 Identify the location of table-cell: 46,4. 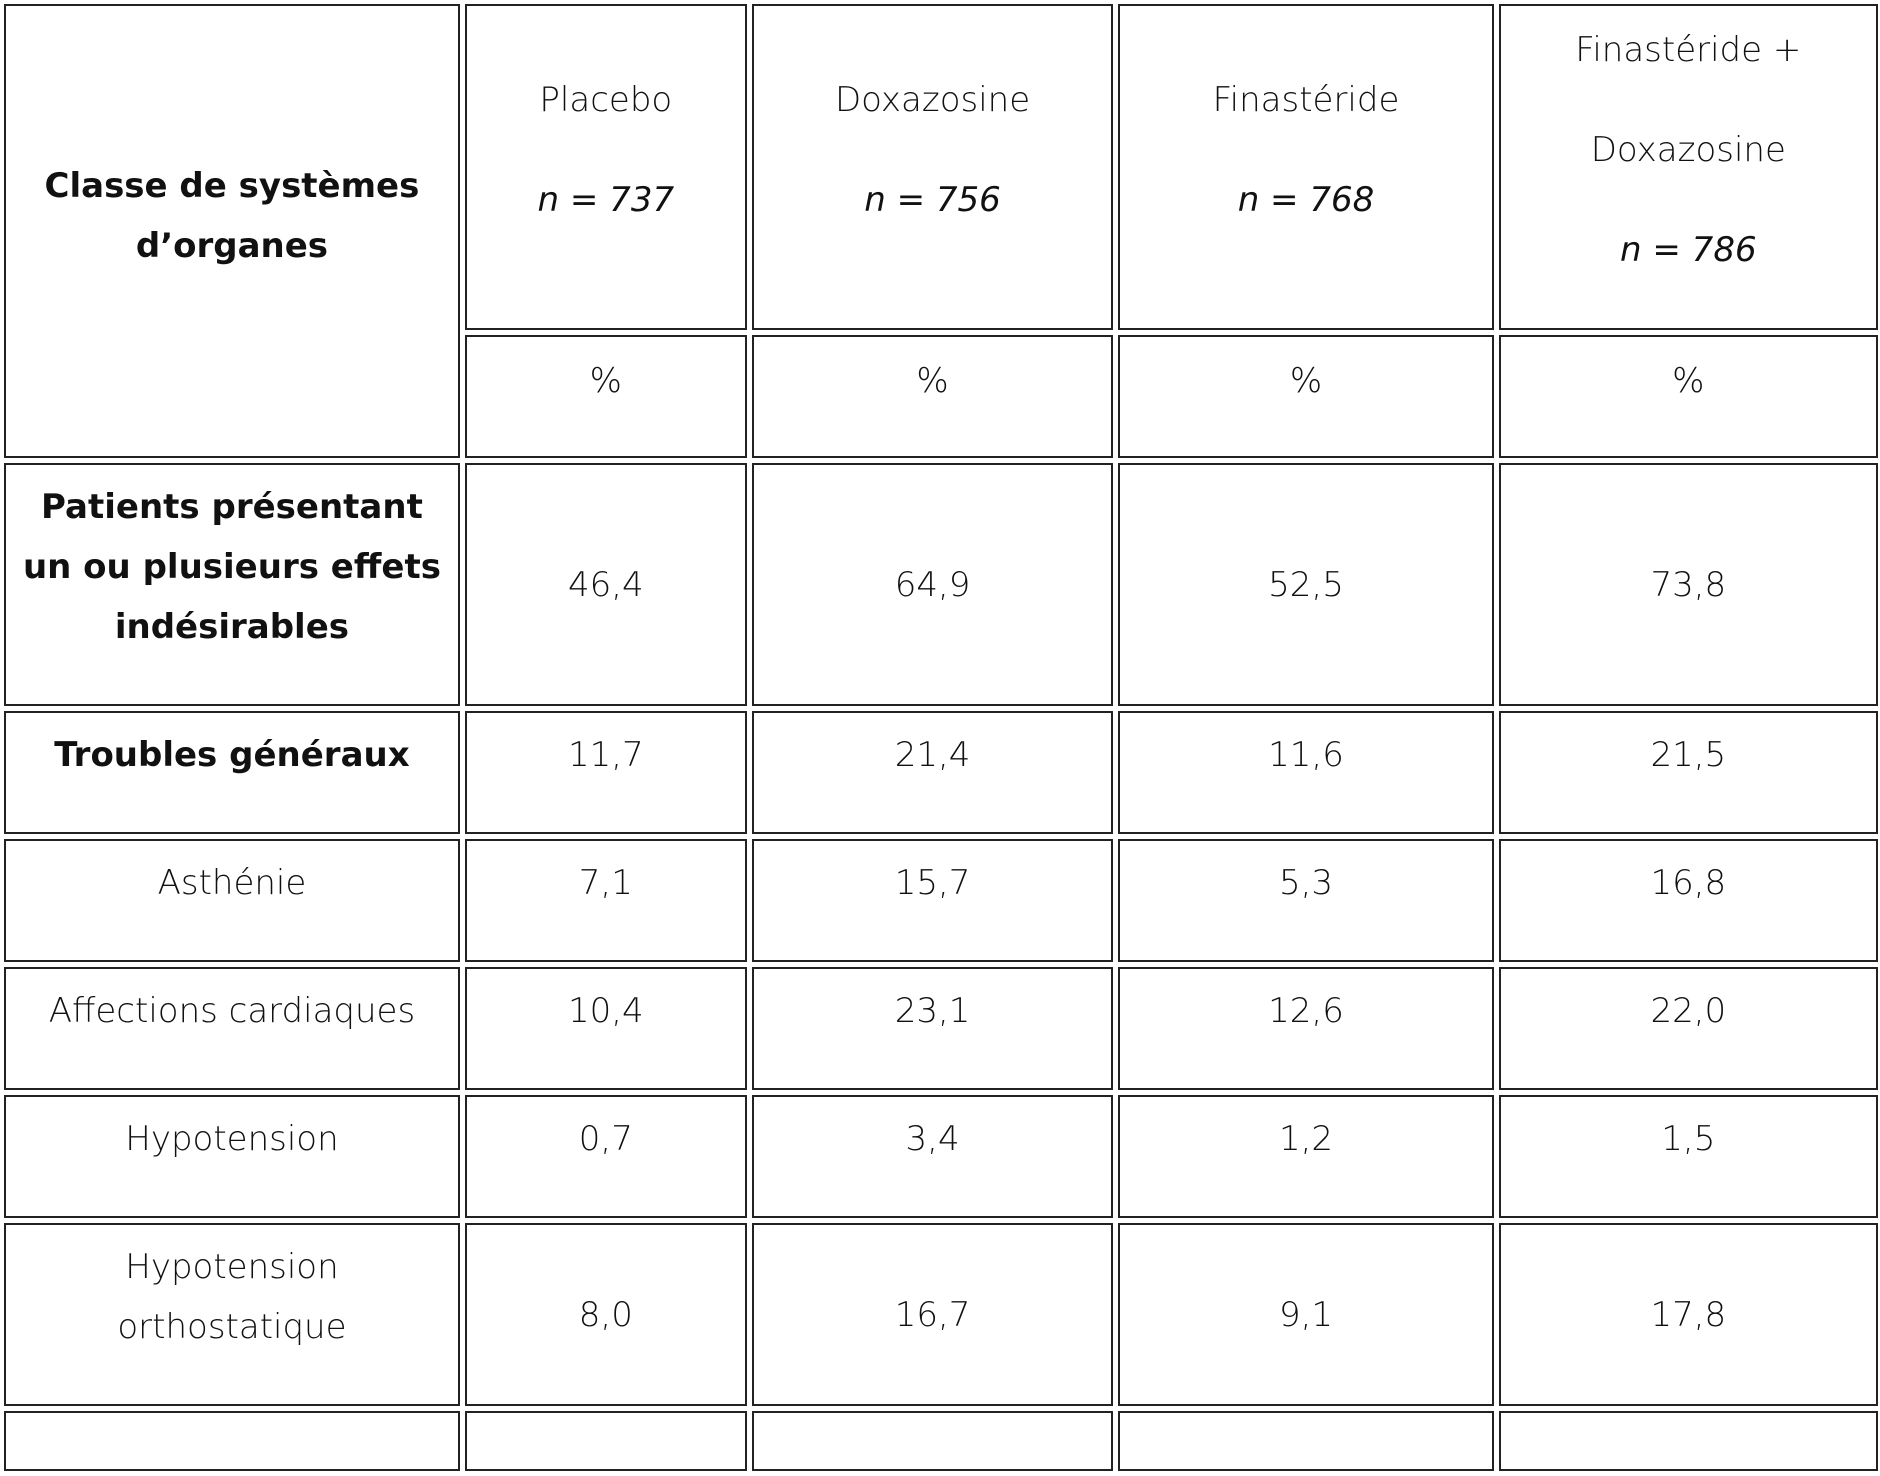
(605, 584).